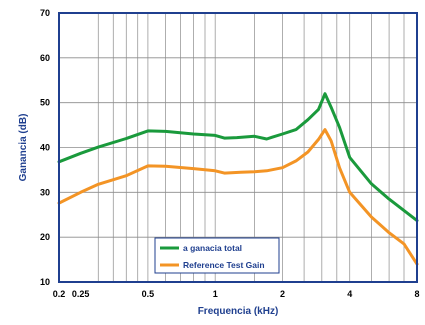  I want to click on x-tick-label: 0.2, so click(59, 294).